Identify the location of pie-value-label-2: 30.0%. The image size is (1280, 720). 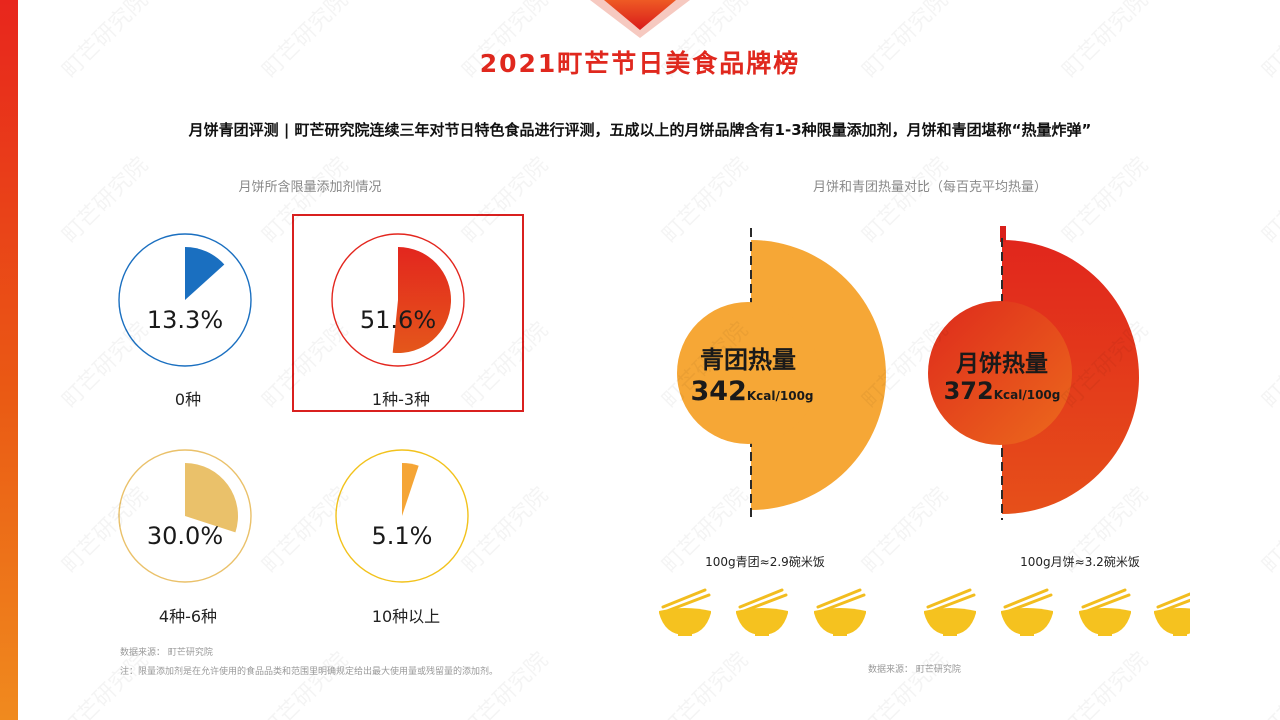
(185, 536).